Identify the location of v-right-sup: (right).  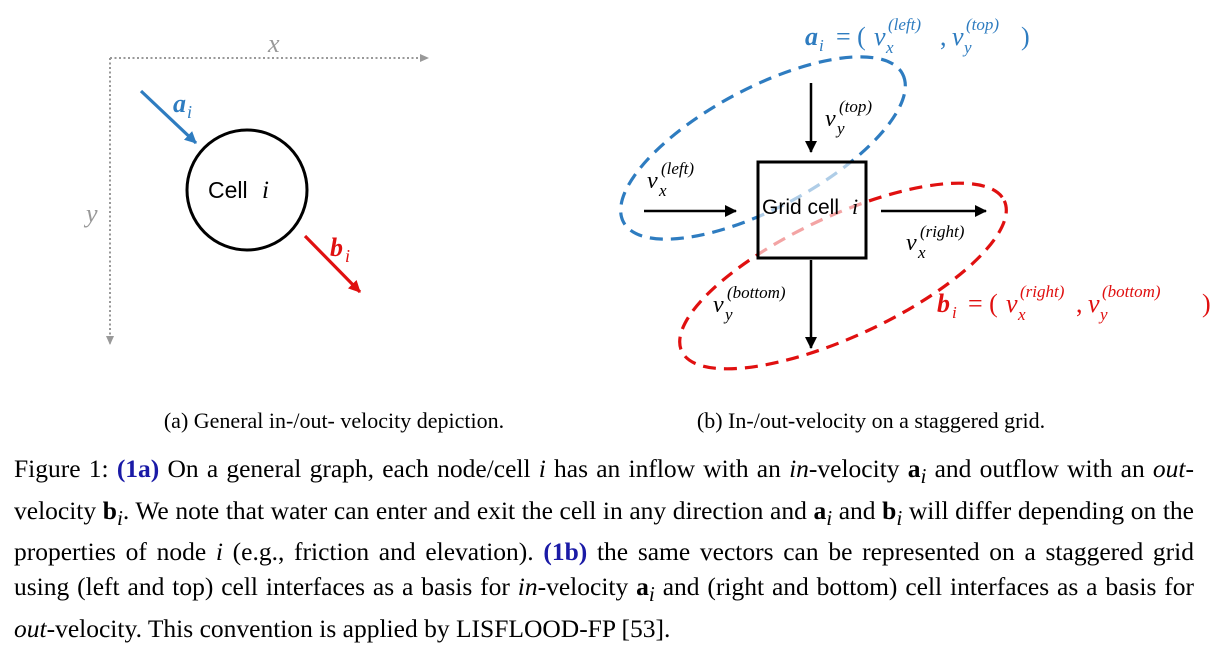
(942, 231).